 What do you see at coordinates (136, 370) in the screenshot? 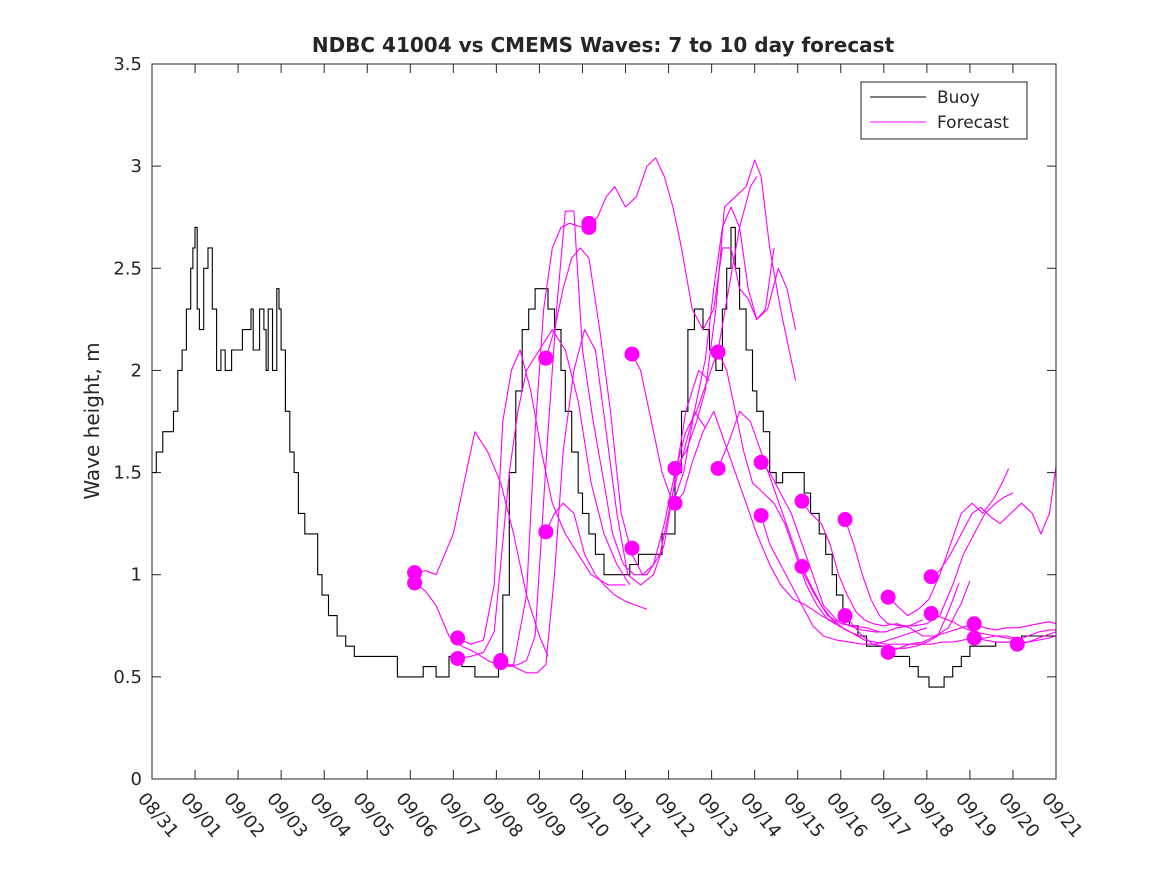
I see `y-tick-label: 2` at bounding box center [136, 370].